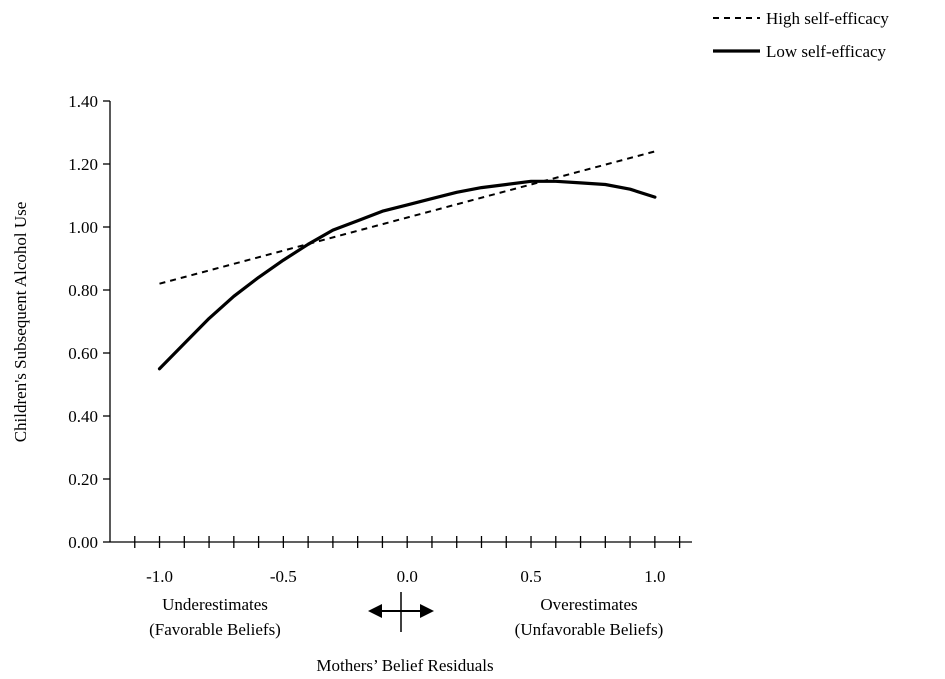 The height and width of the screenshot is (679, 945). Describe the element at coordinates (83, 416) in the screenshot. I see `y-tick-label: 0.40` at that location.